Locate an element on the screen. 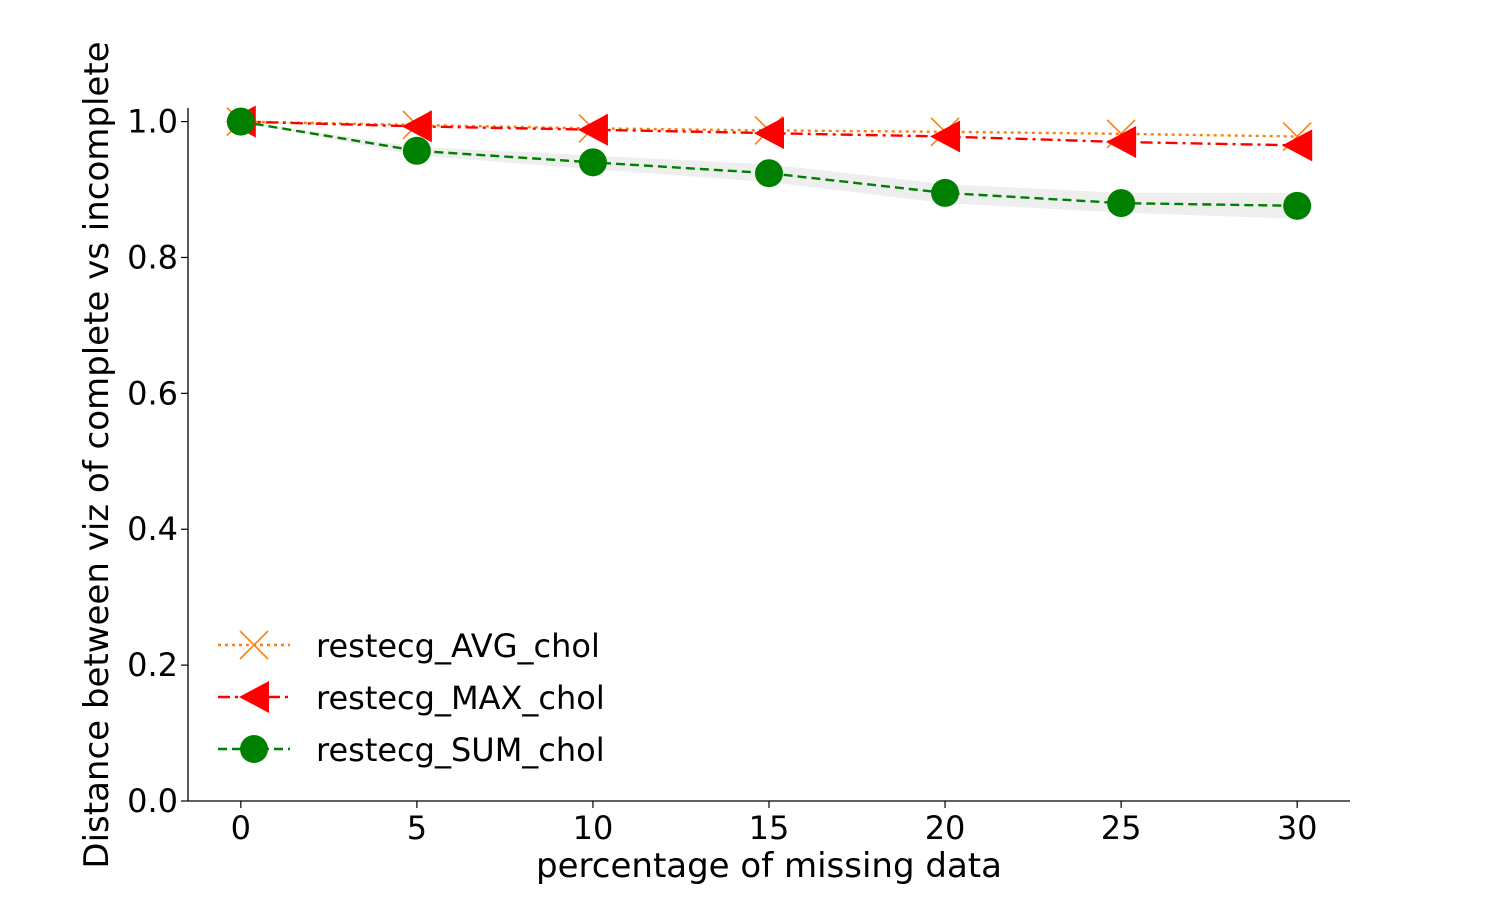 The height and width of the screenshot is (900, 1500). legend-label-restecg-max-chol: restecg_MAX_chol is located at coordinates (460, 698).